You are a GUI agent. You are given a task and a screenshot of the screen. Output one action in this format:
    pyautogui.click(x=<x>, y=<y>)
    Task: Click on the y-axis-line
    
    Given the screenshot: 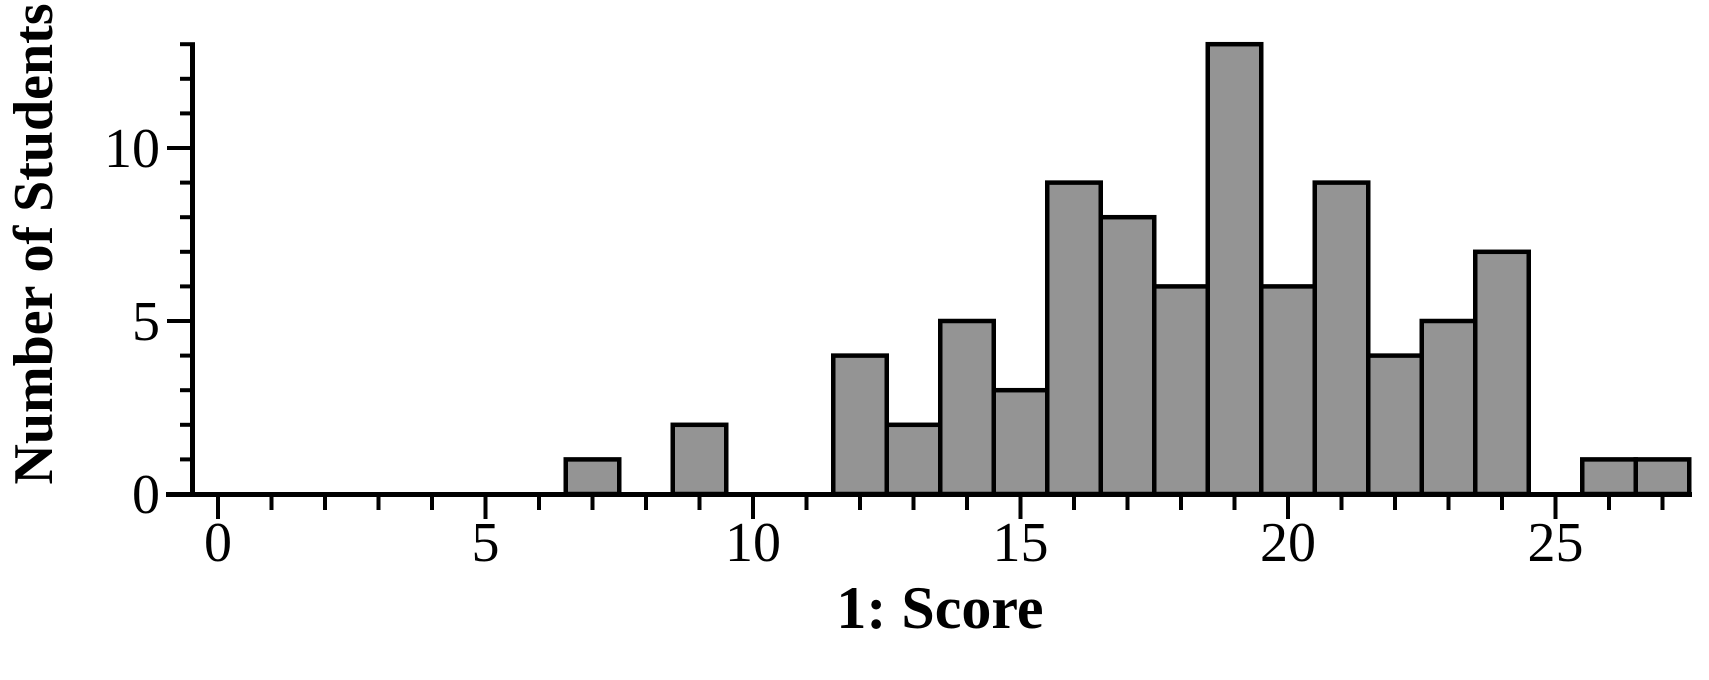 What is the action you would take?
    pyautogui.click(x=192, y=269)
    